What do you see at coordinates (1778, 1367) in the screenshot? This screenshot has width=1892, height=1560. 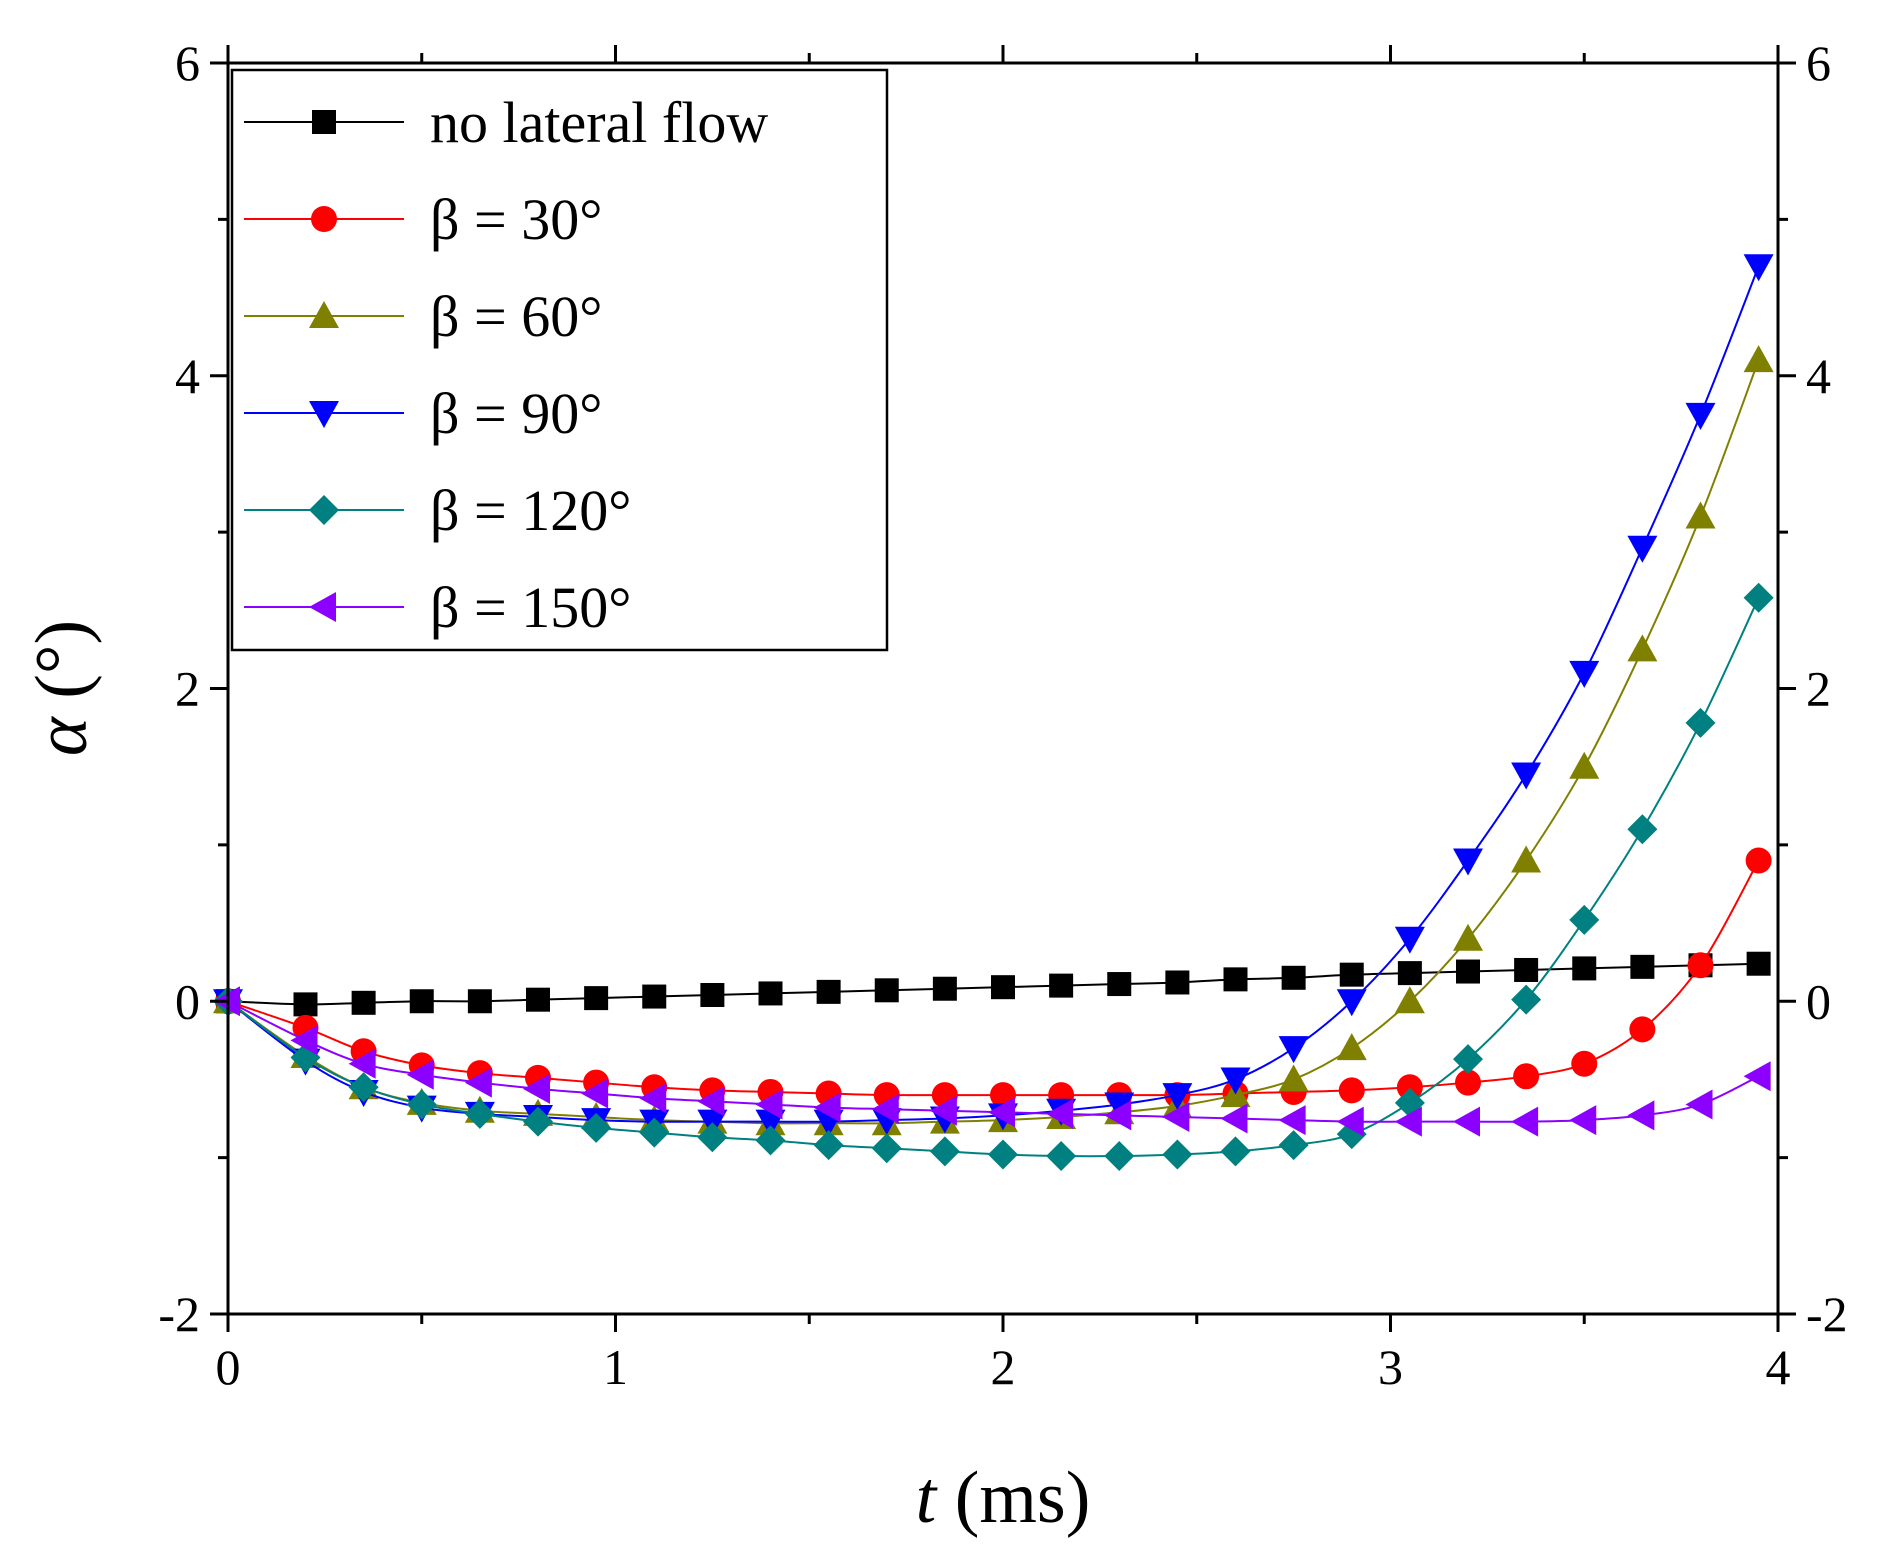 I see `x-tick-label: 4` at bounding box center [1778, 1367].